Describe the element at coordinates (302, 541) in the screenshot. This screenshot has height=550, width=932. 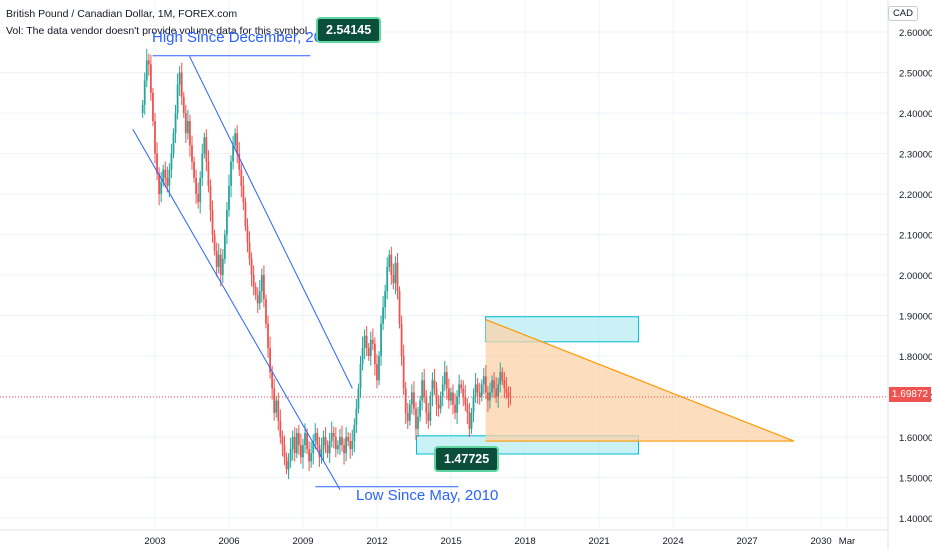
I see `x-tick-label: 2009` at that location.